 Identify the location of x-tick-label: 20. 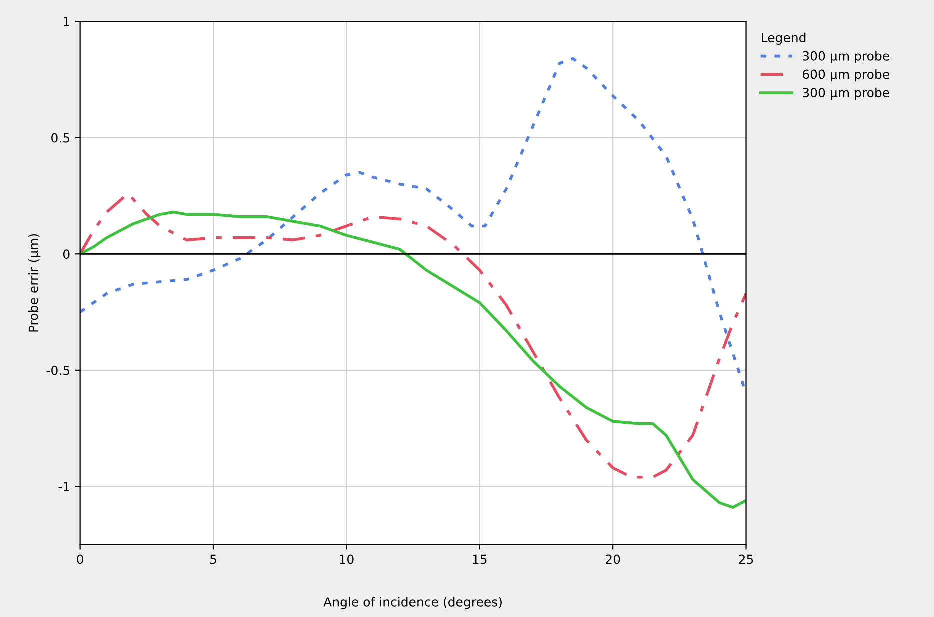
(613, 559).